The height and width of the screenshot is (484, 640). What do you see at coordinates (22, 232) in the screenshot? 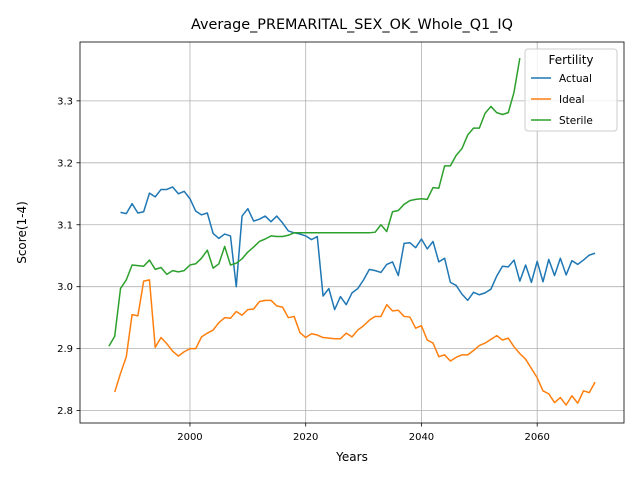
I see `y-axis-label: Score(1-4)` at bounding box center [22, 232].